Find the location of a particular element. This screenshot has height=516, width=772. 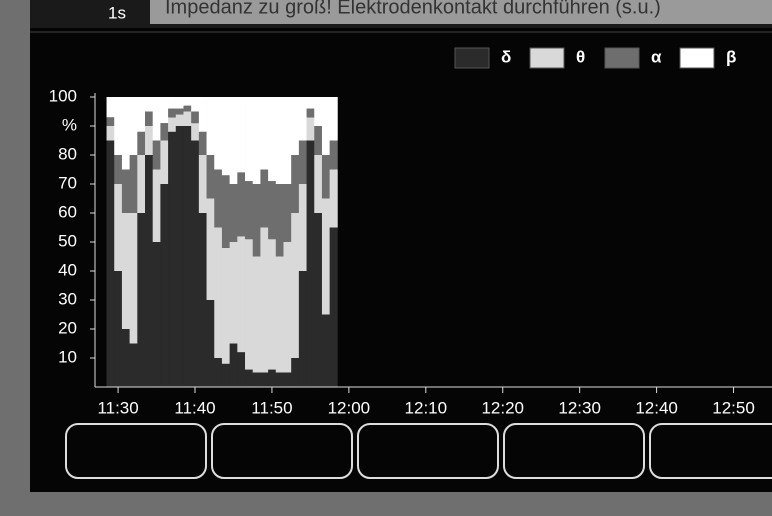

x-tick-label: 12:00 is located at coordinates (349, 407).